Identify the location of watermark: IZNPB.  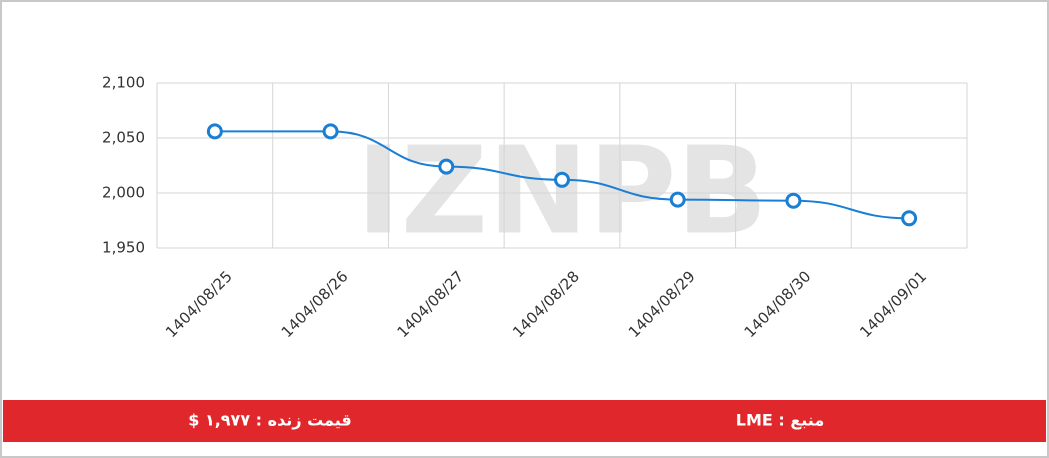
(562, 192).